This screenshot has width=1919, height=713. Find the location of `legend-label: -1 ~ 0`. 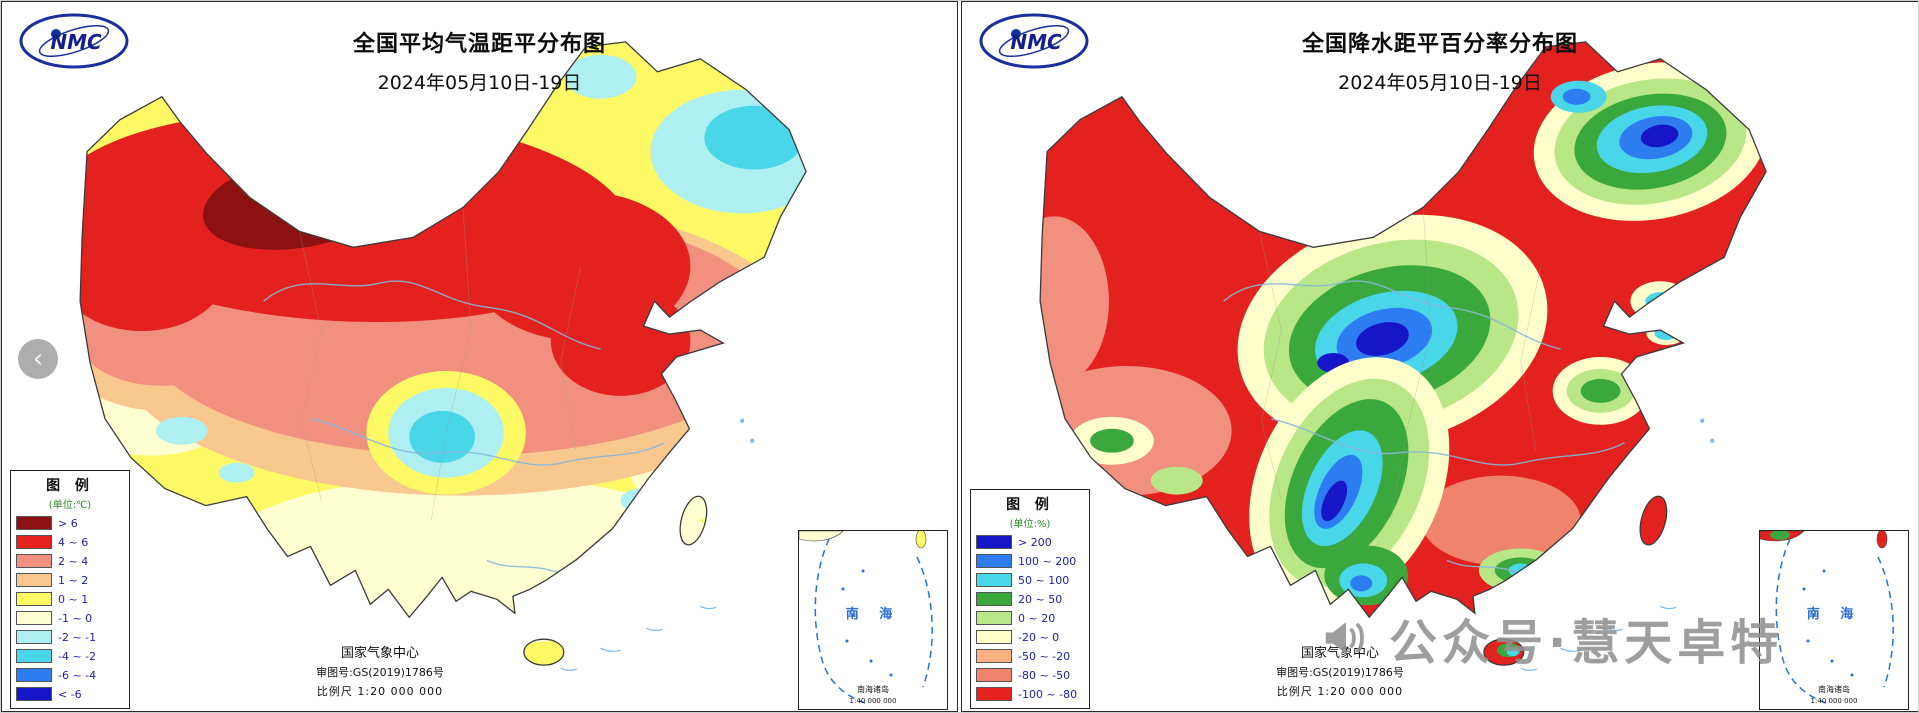

legend-label: -1 ~ 0 is located at coordinates (75, 618).